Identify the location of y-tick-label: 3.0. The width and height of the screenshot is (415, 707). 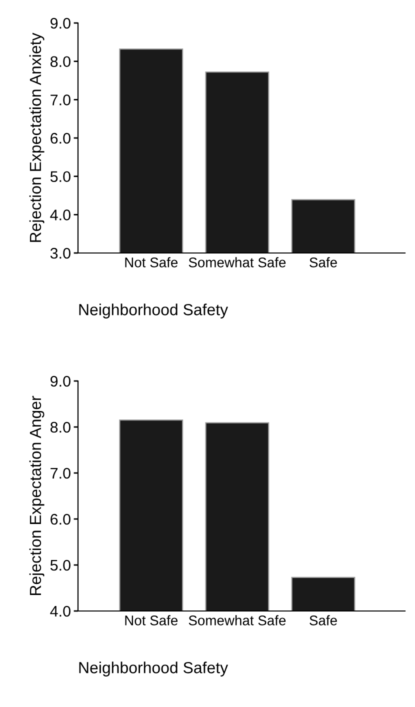
(60, 253).